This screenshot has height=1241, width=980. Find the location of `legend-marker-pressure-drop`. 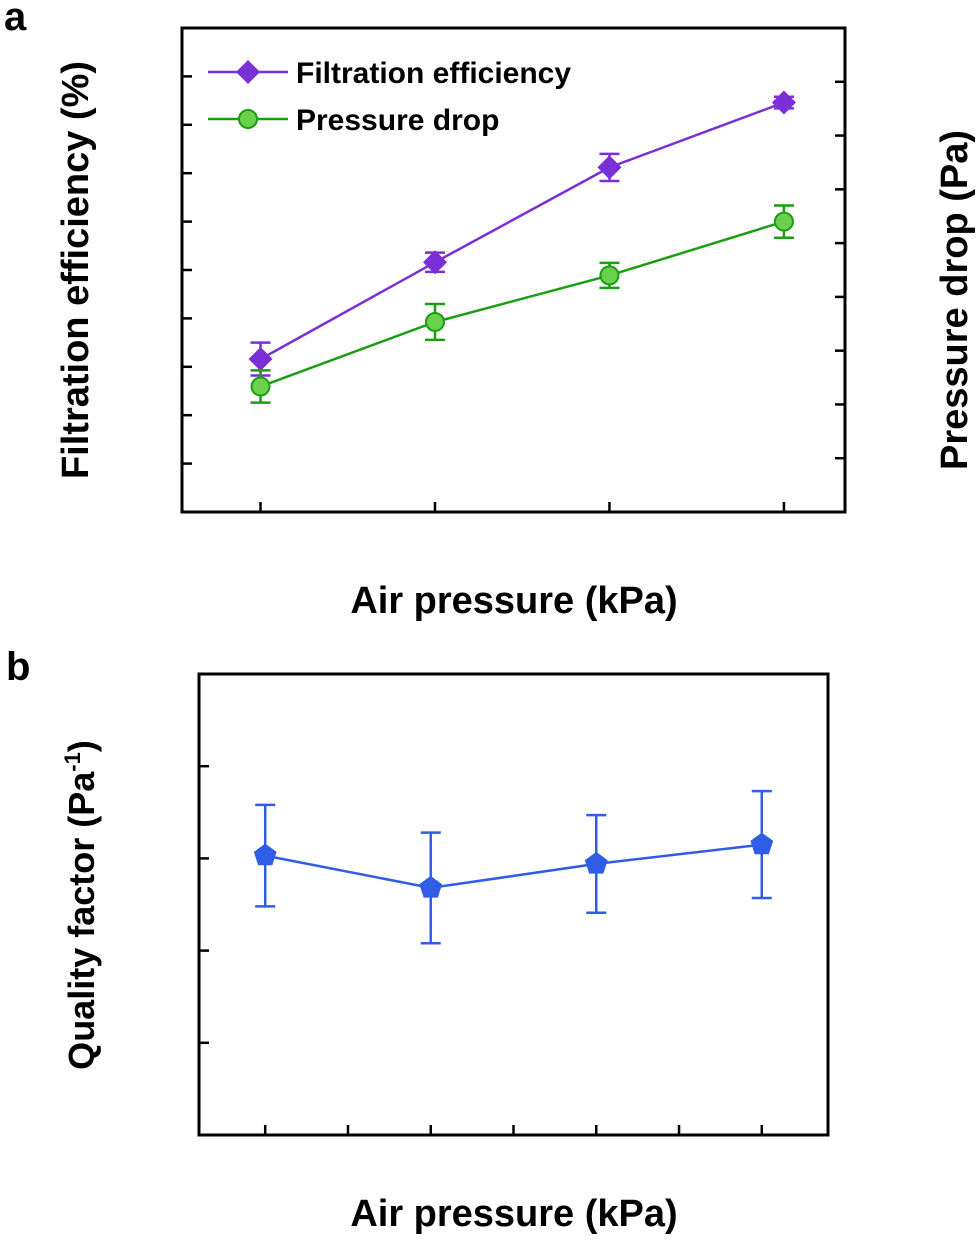

legend-marker-pressure-drop is located at coordinates (248, 119).